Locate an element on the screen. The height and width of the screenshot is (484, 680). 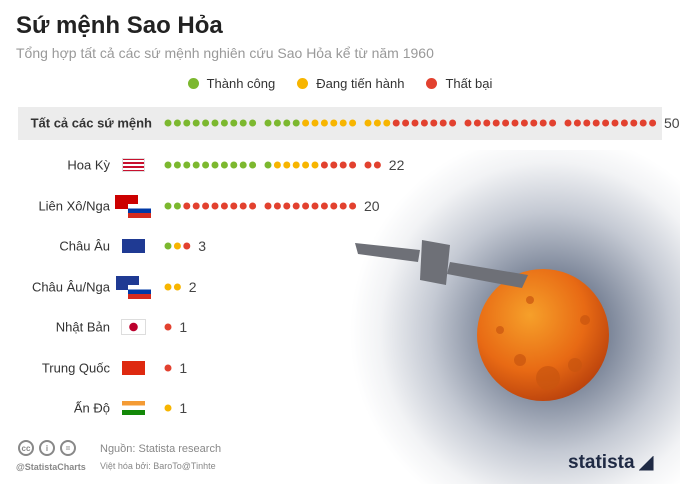
page-title: Sứ mệnh Sao Hỏa is located at coordinates (119, 25).